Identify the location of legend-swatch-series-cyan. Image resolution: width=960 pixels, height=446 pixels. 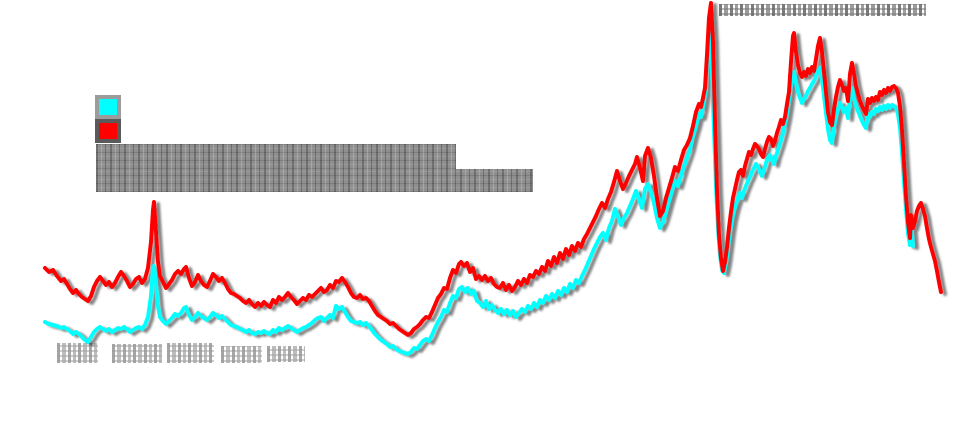
(108, 107).